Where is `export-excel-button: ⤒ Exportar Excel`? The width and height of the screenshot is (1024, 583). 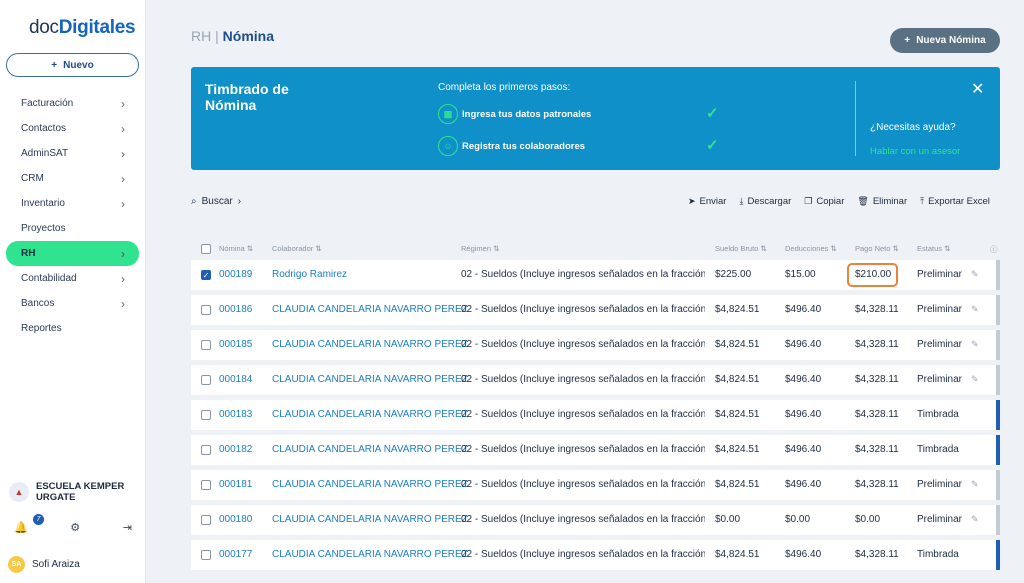 export-excel-button: ⤒ Exportar Excel is located at coordinates (955, 201).